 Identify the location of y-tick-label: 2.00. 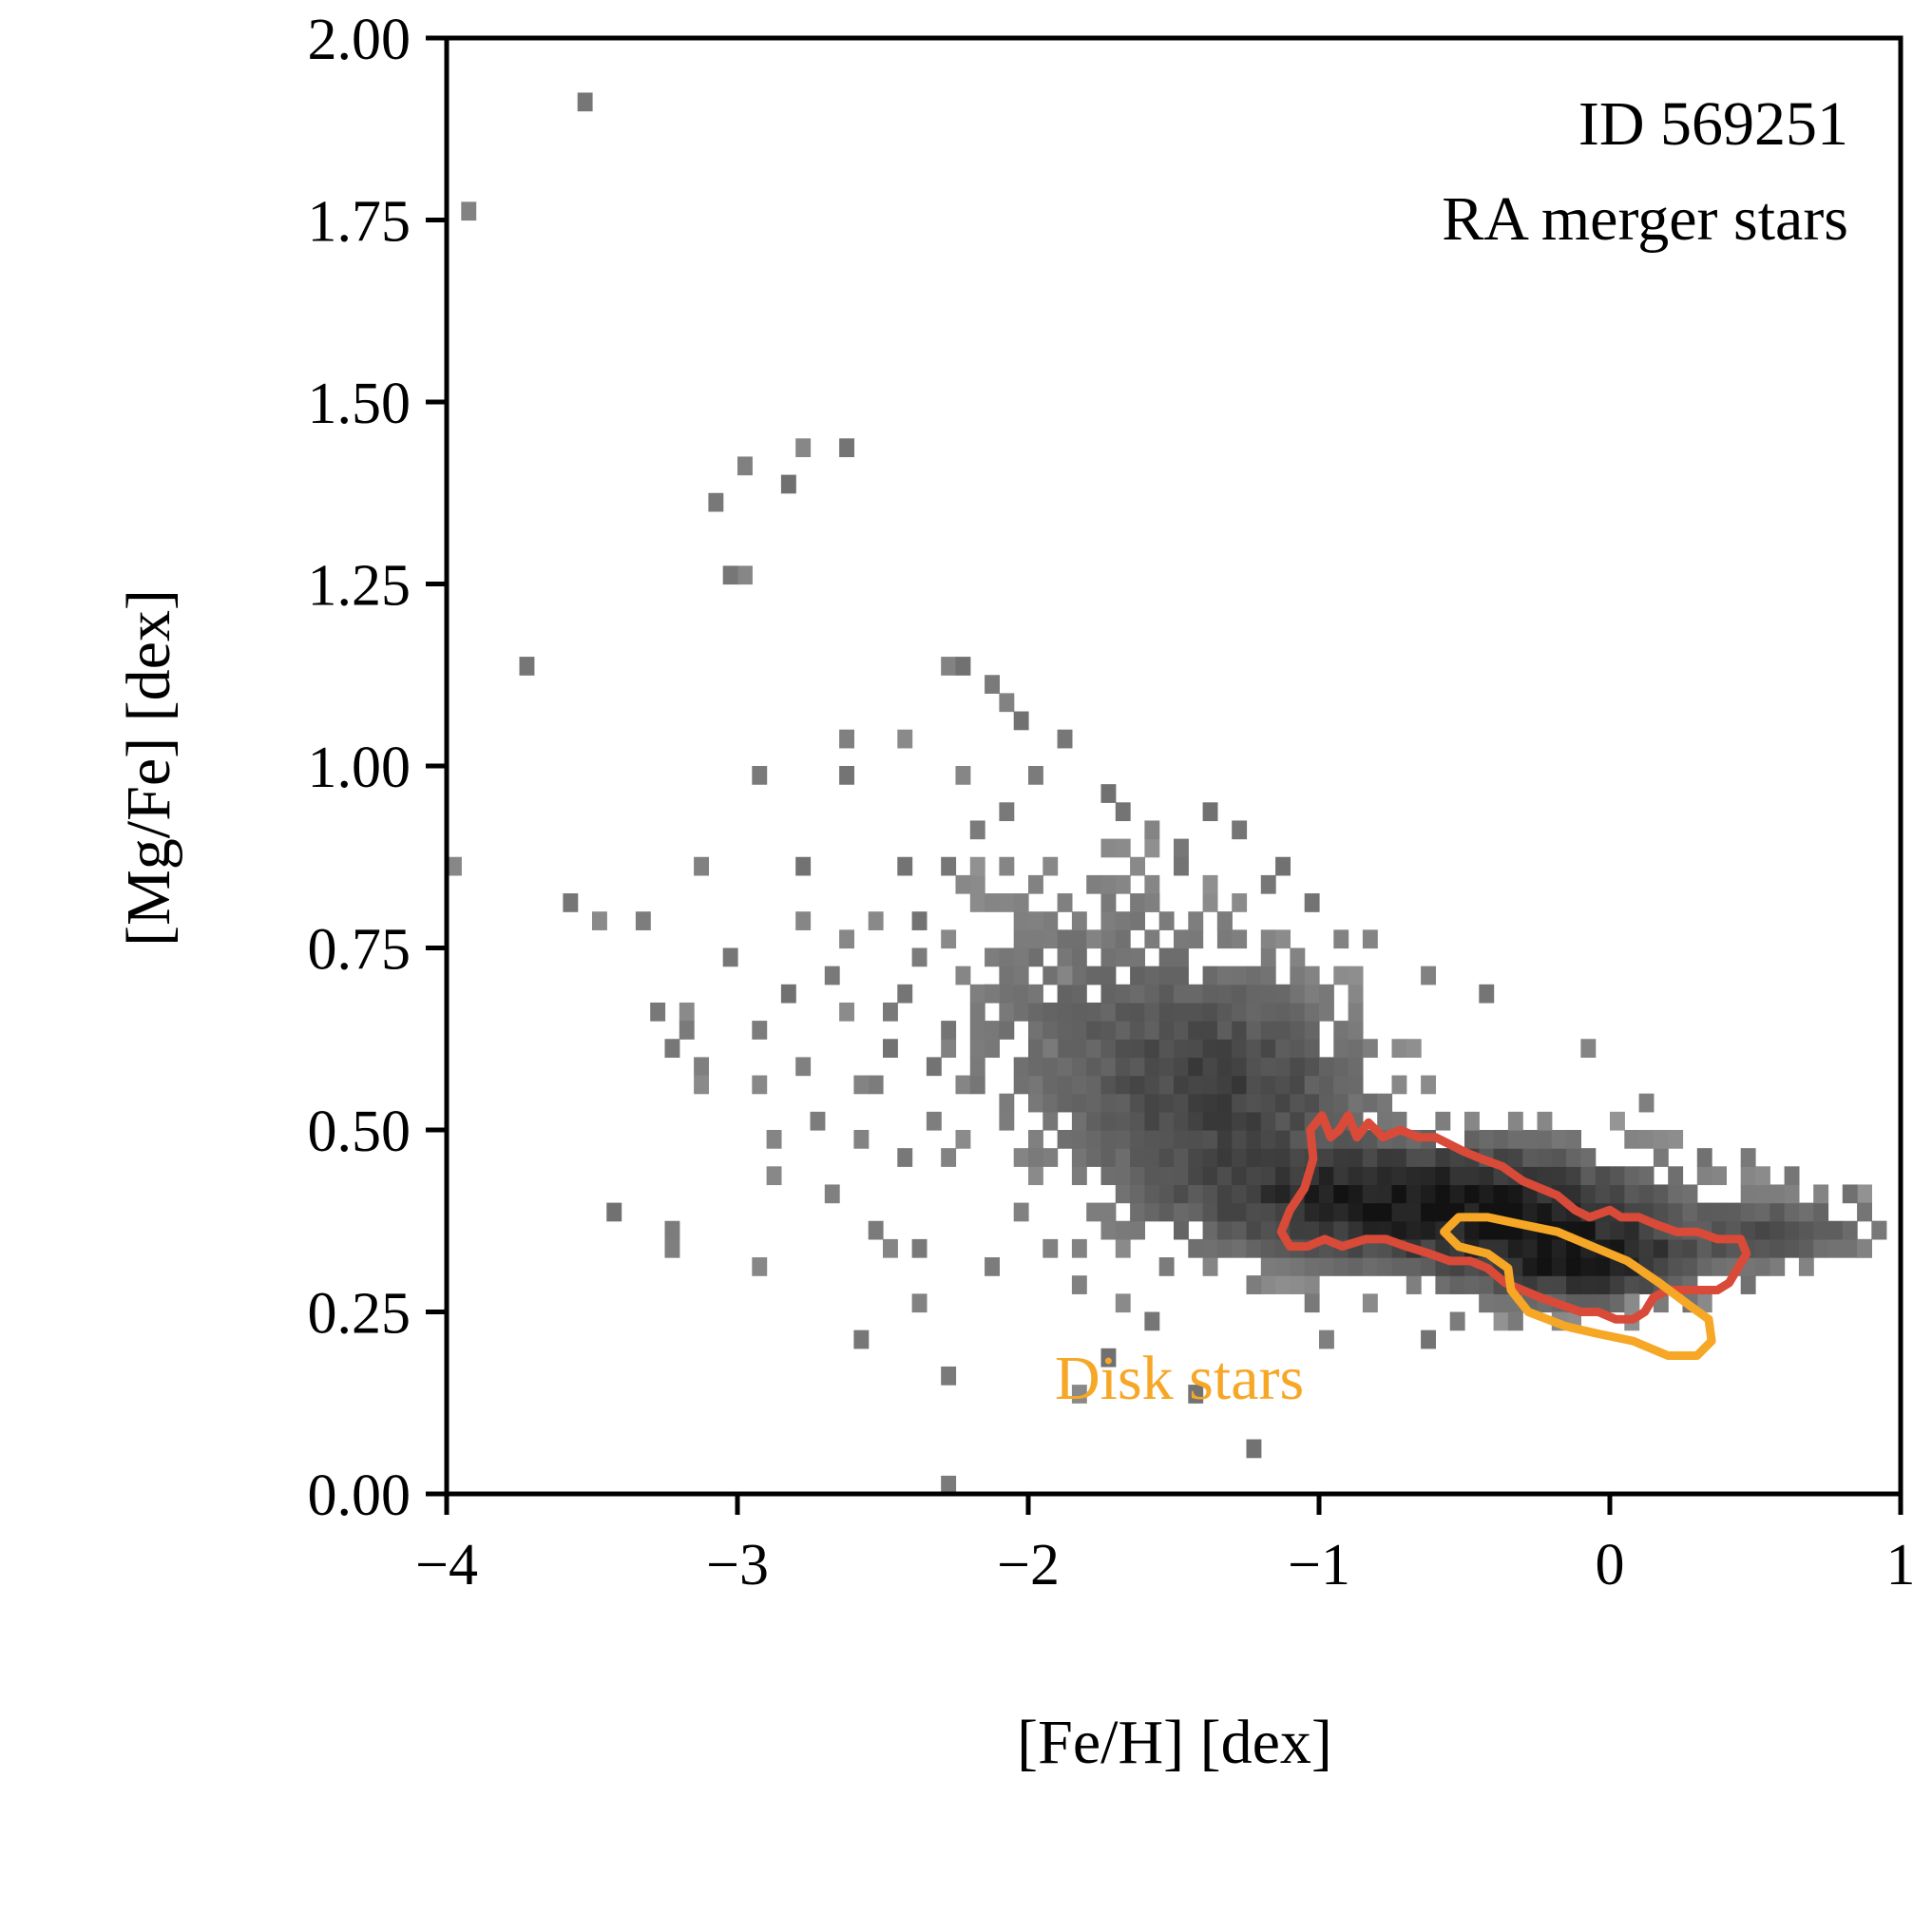
(359, 40).